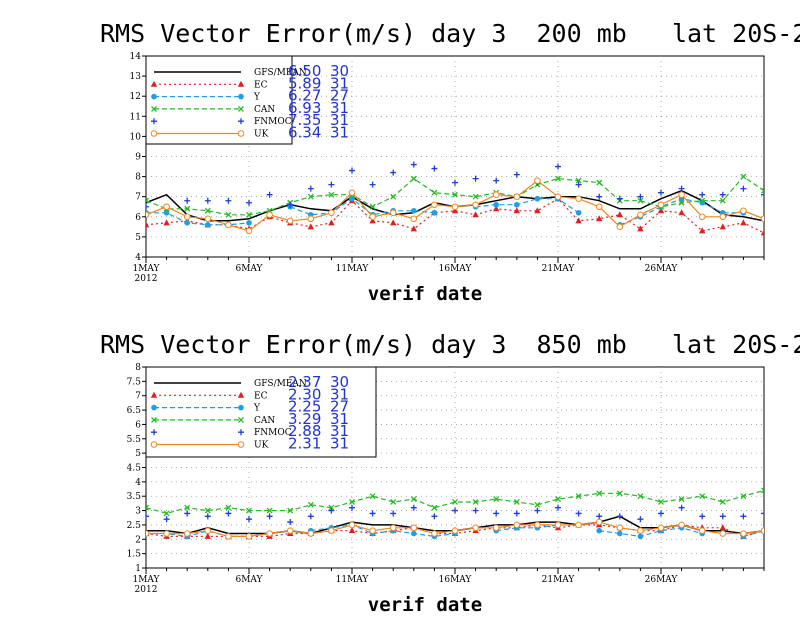 This screenshot has height=622, width=800. Describe the element at coordinates (135, 97) in the screenshot. I see `y-tick-label: 12` at that location.